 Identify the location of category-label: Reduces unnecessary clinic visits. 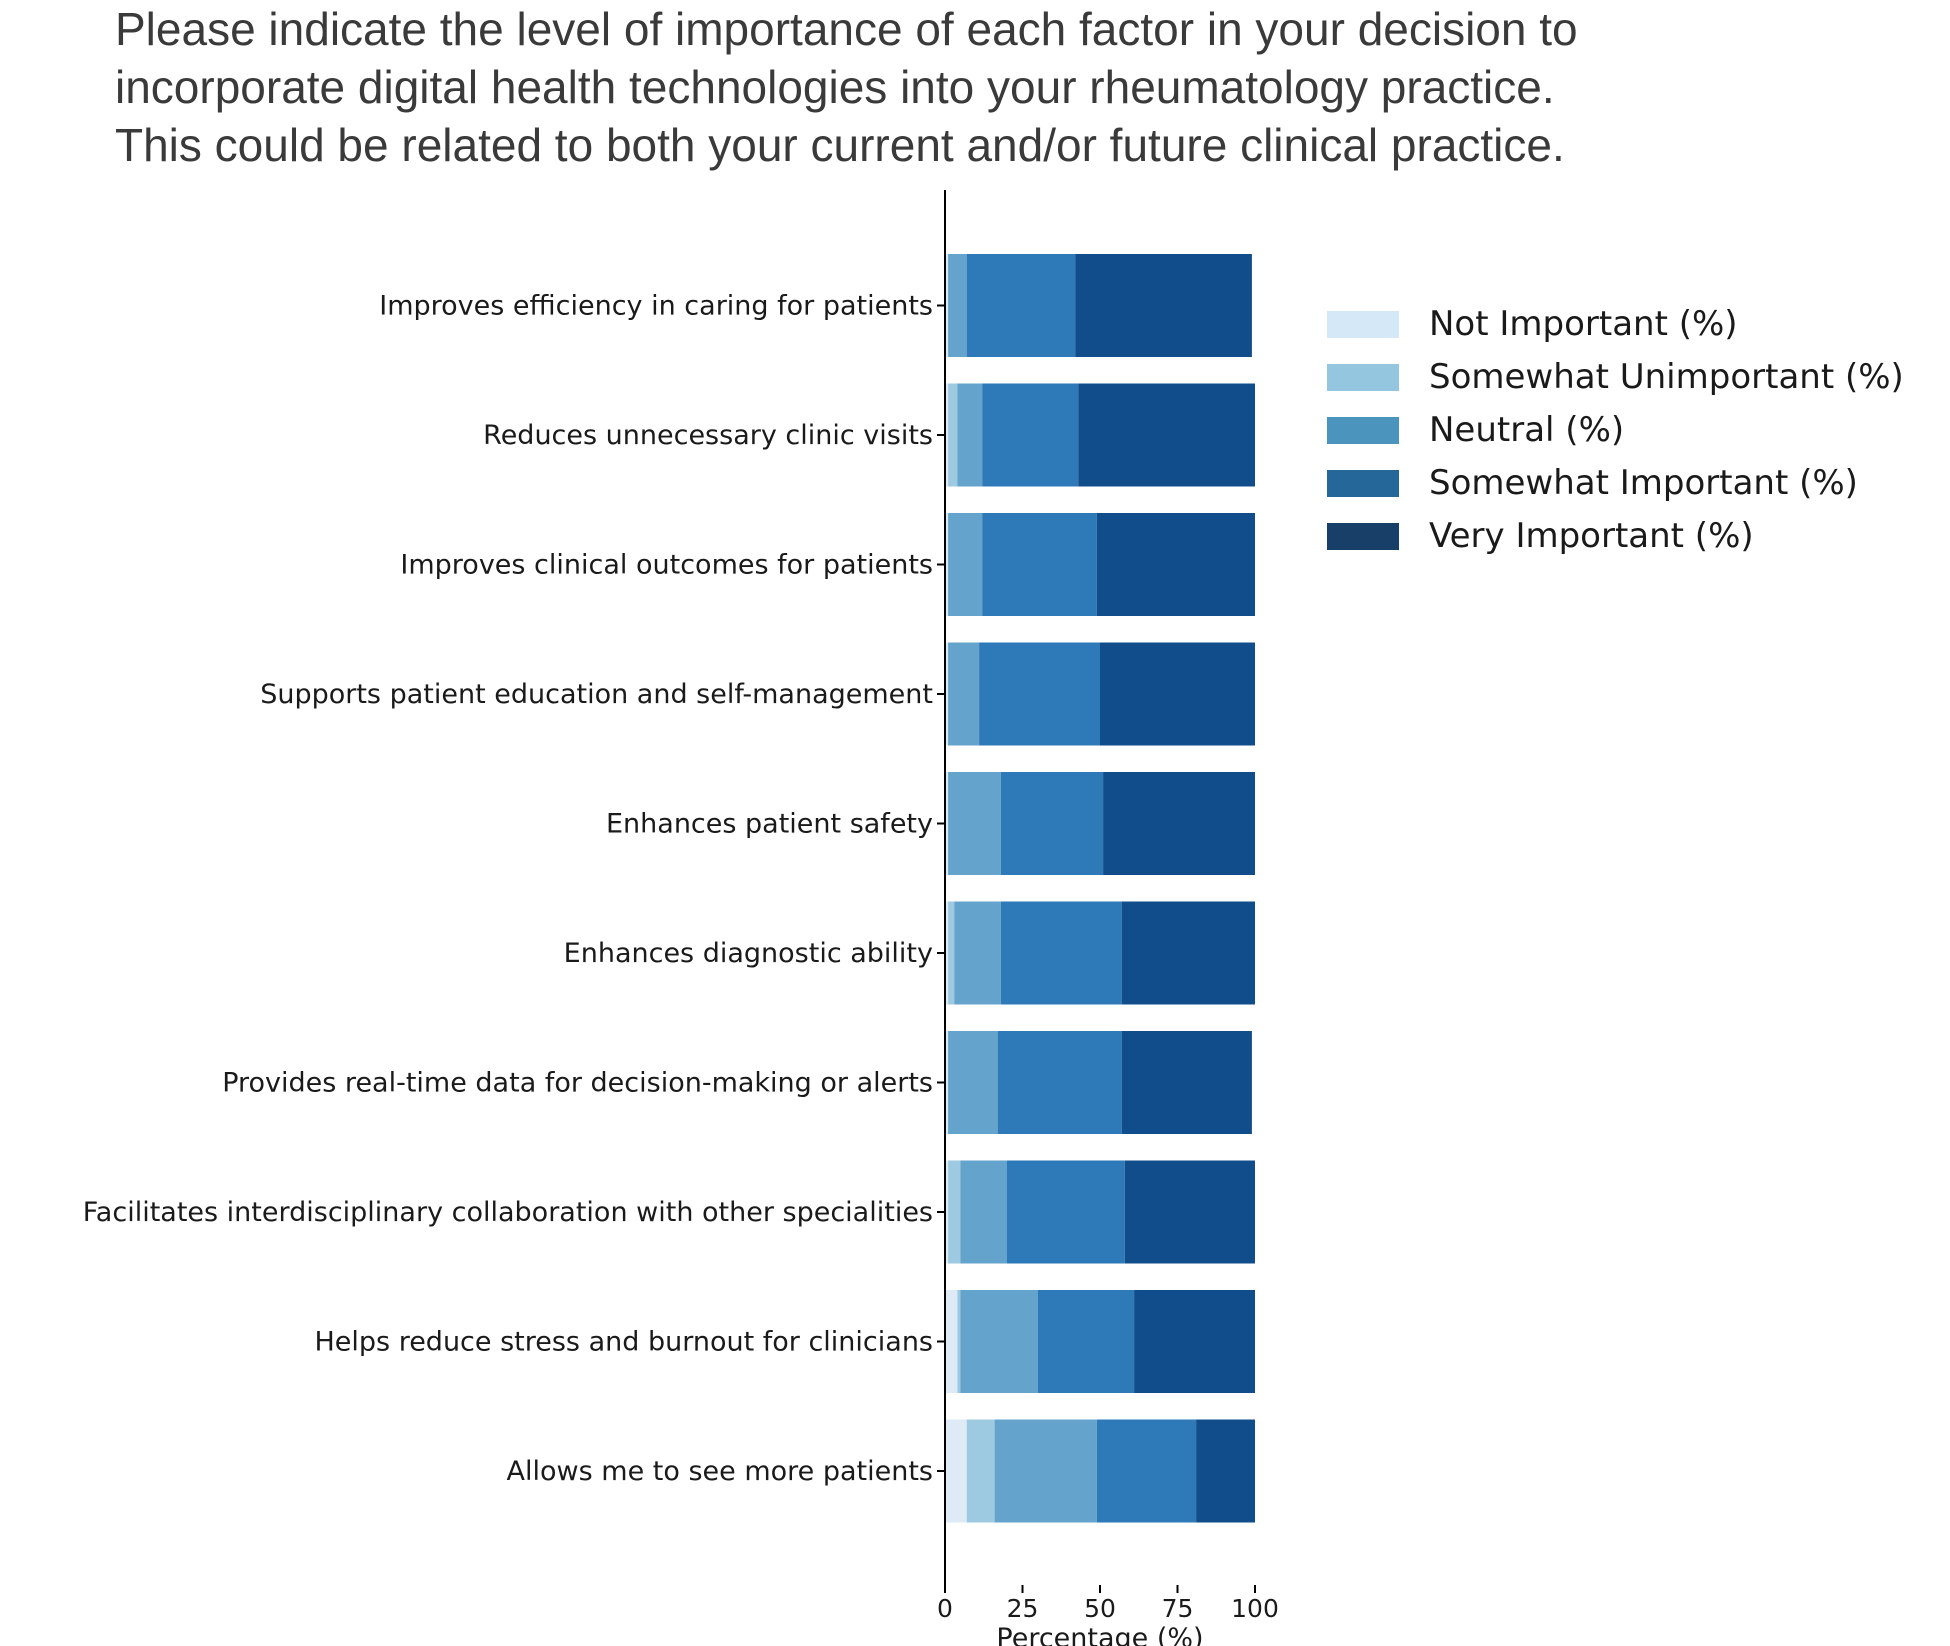
(708, 435).